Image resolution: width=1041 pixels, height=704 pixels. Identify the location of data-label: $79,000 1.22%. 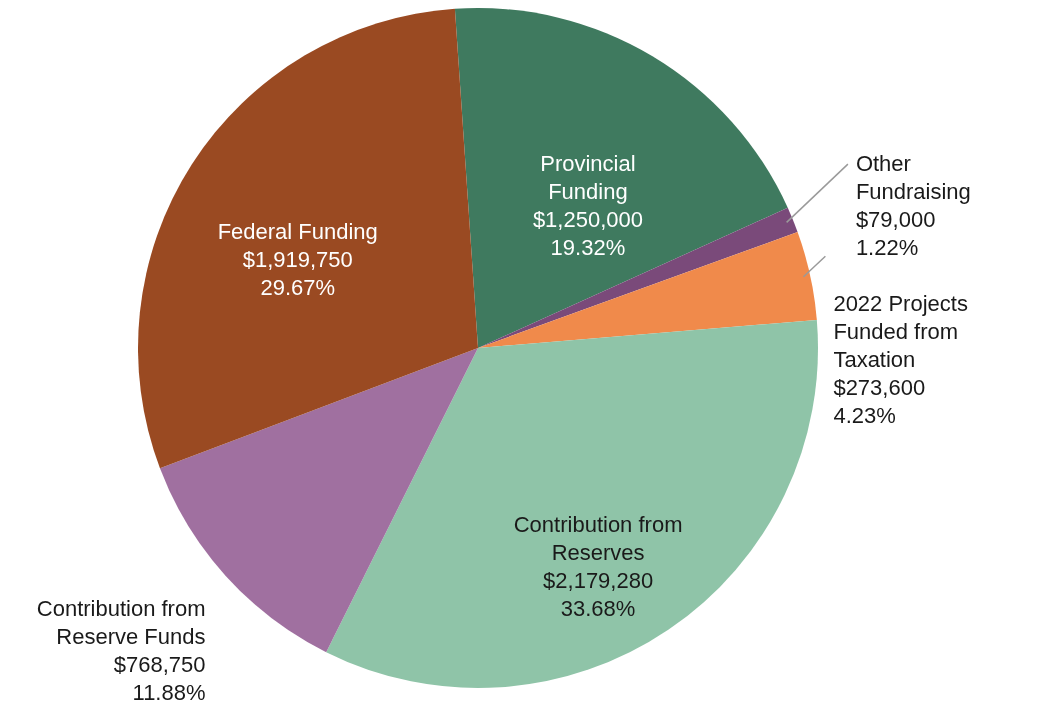
(895, 234).